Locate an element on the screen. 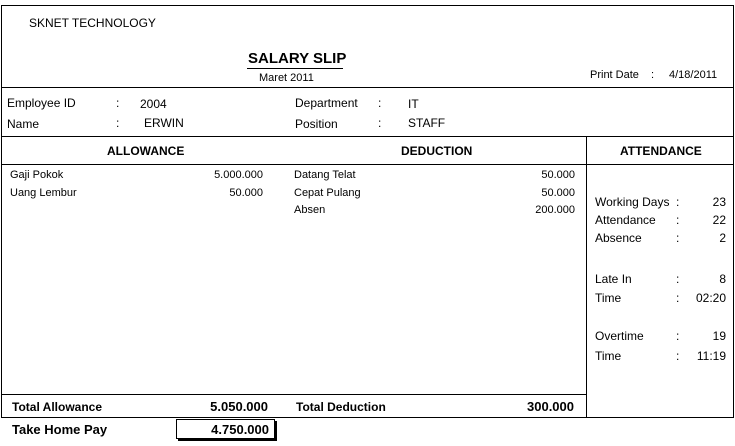 The image size is (735, 446). attendance-header: ATTENDANCE is located at coordinates (661, 151).